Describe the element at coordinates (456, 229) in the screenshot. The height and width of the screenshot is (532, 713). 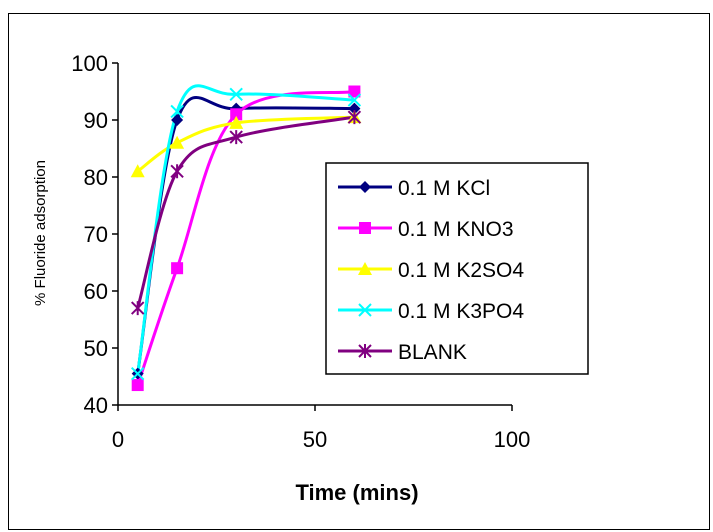
I see `legend-label: 0.1 M KNO3` at that location.